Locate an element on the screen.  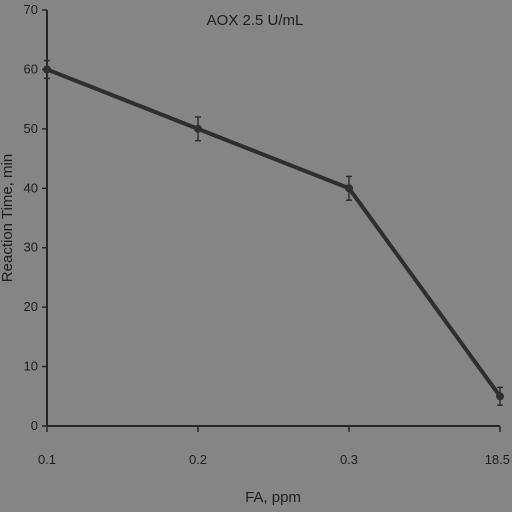
y-tick-label: 40 is located at coordinates (31, 187).